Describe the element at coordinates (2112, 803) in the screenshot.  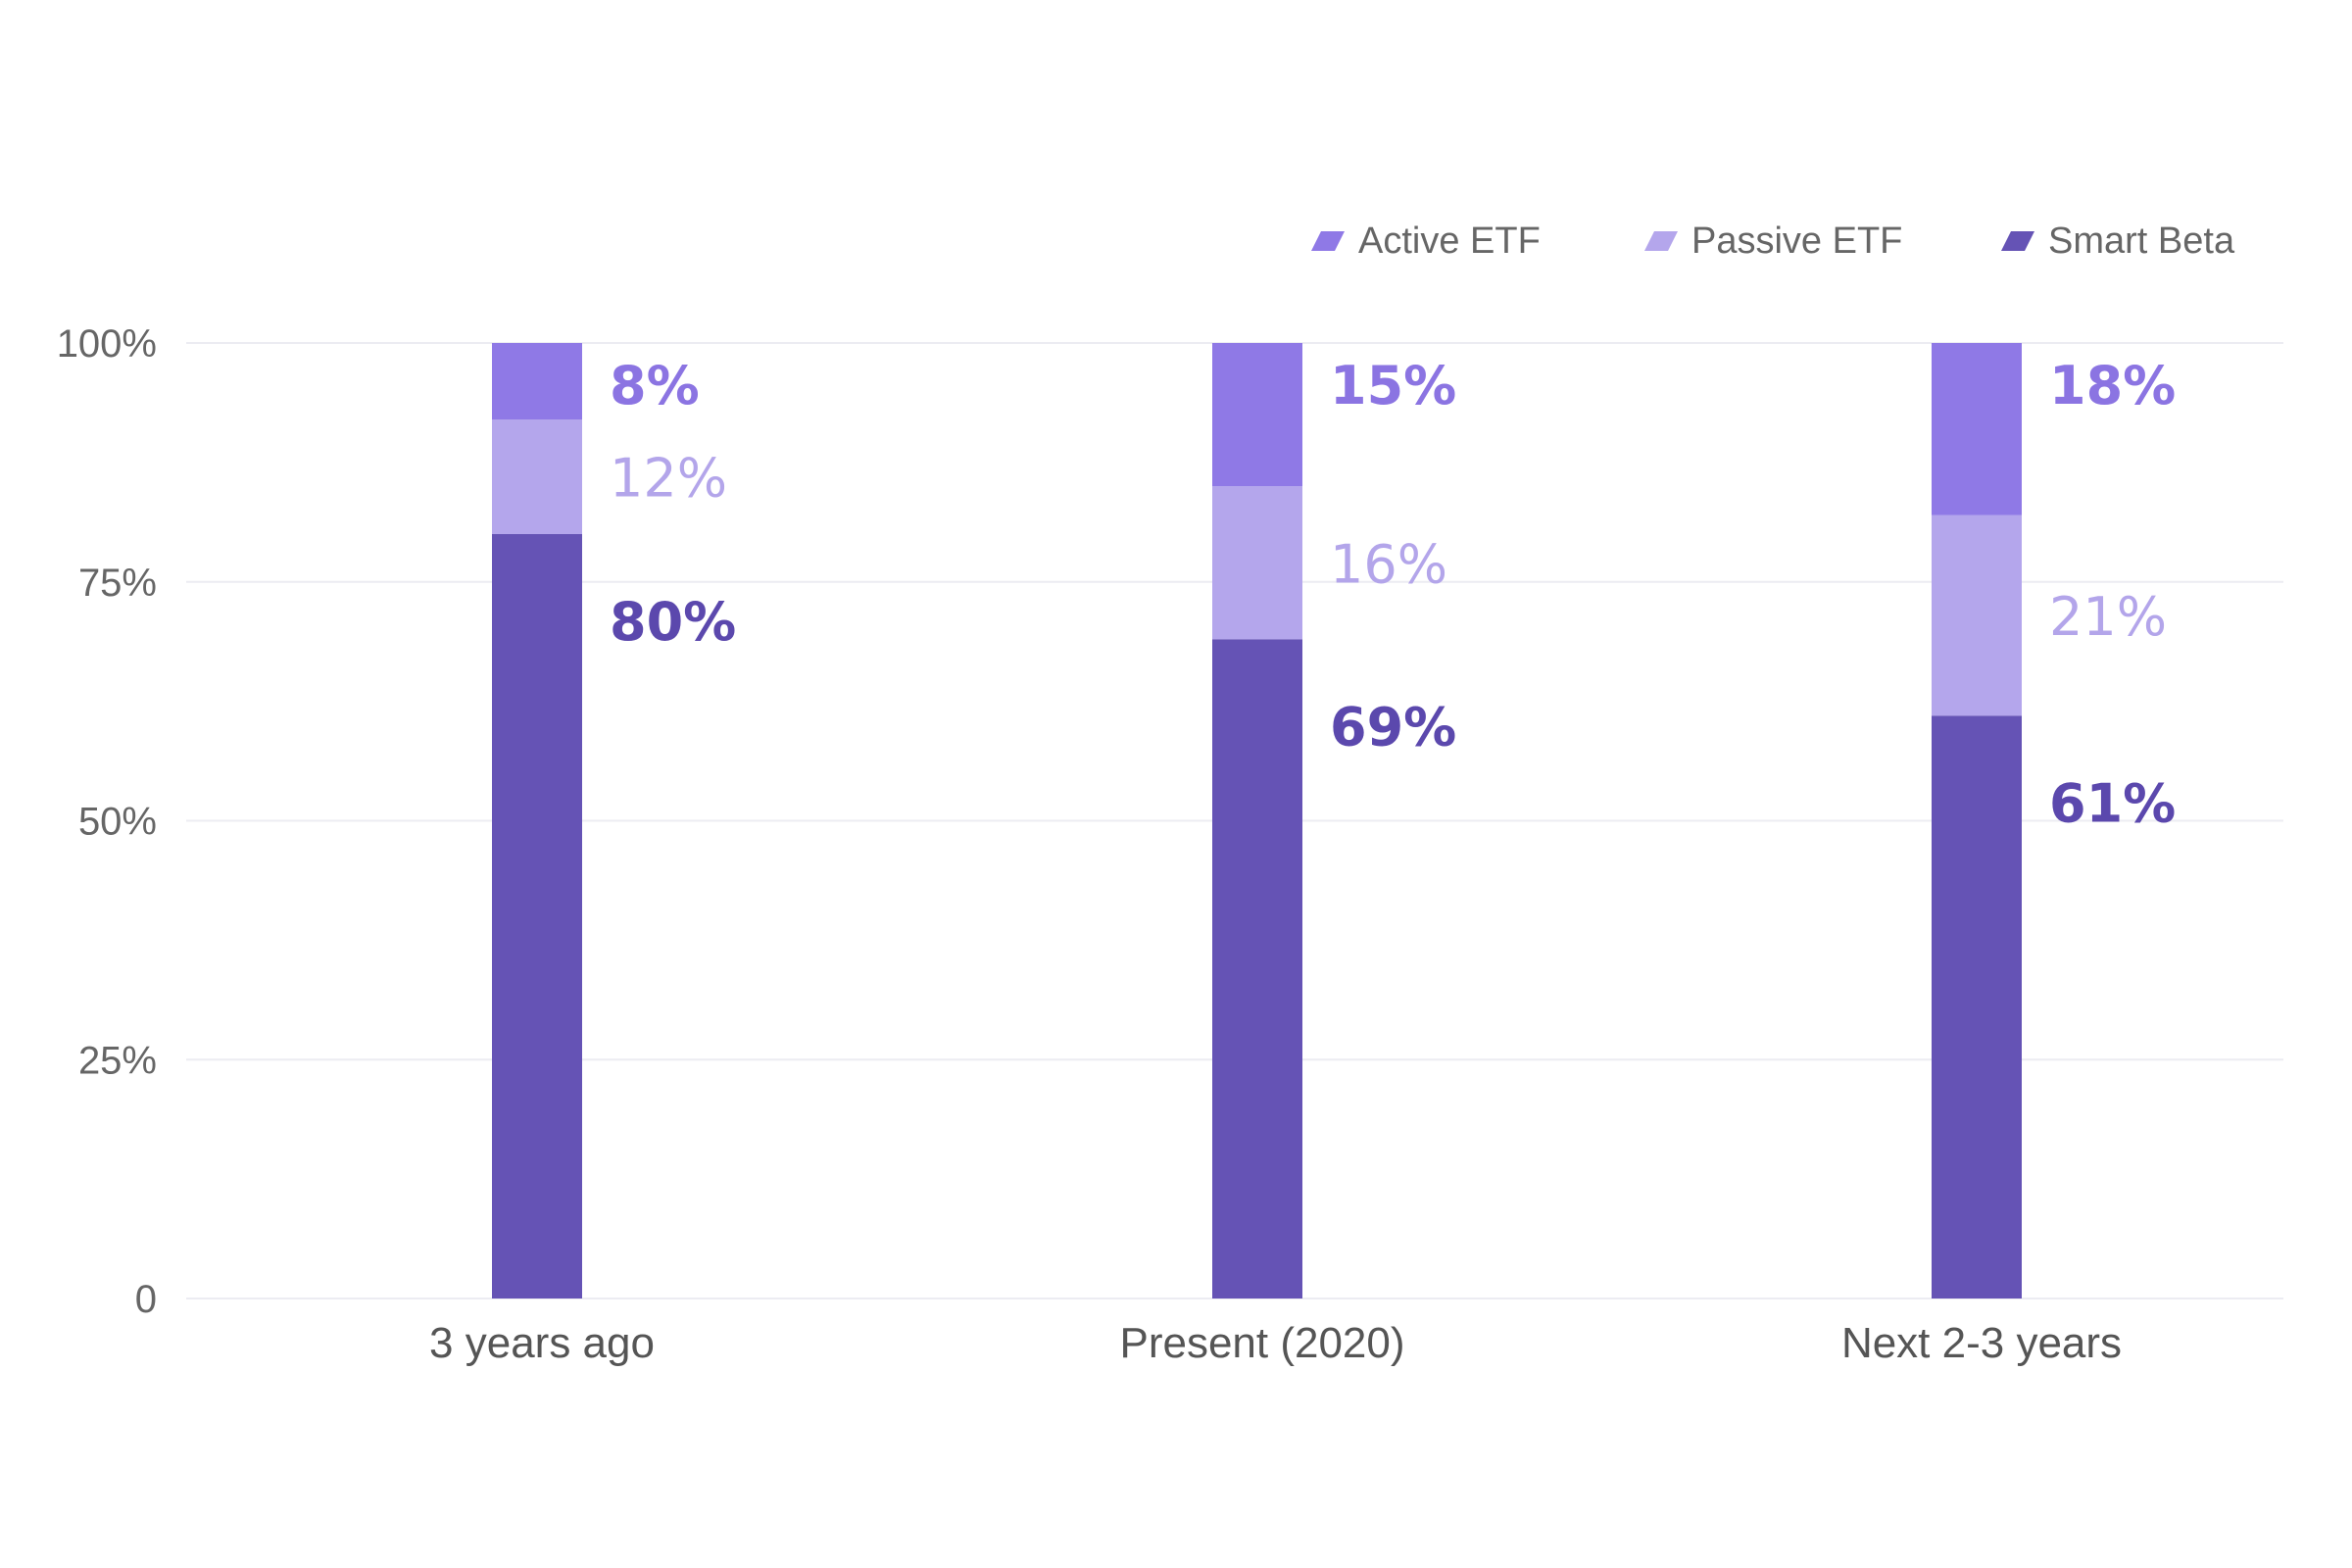
I see `data-label: 61%` at that location.